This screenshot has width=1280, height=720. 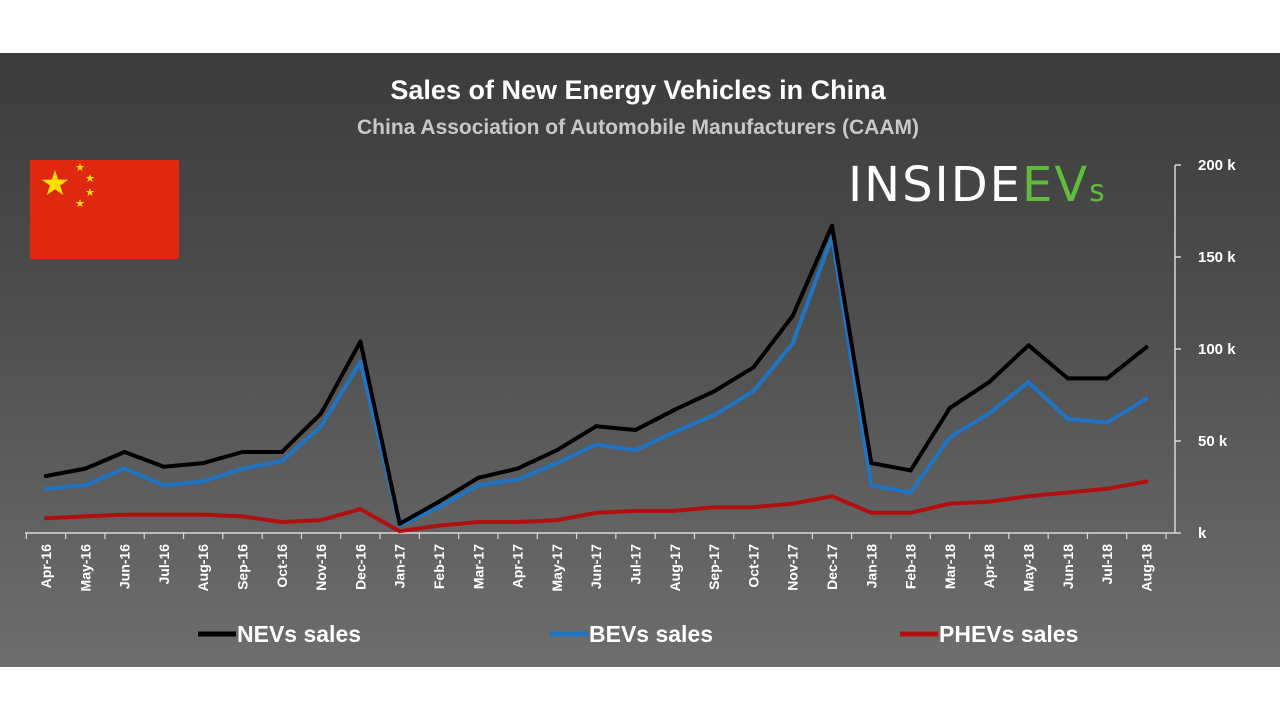 I want to click on x-tick-label: May-17, so click(x=557, y=568).